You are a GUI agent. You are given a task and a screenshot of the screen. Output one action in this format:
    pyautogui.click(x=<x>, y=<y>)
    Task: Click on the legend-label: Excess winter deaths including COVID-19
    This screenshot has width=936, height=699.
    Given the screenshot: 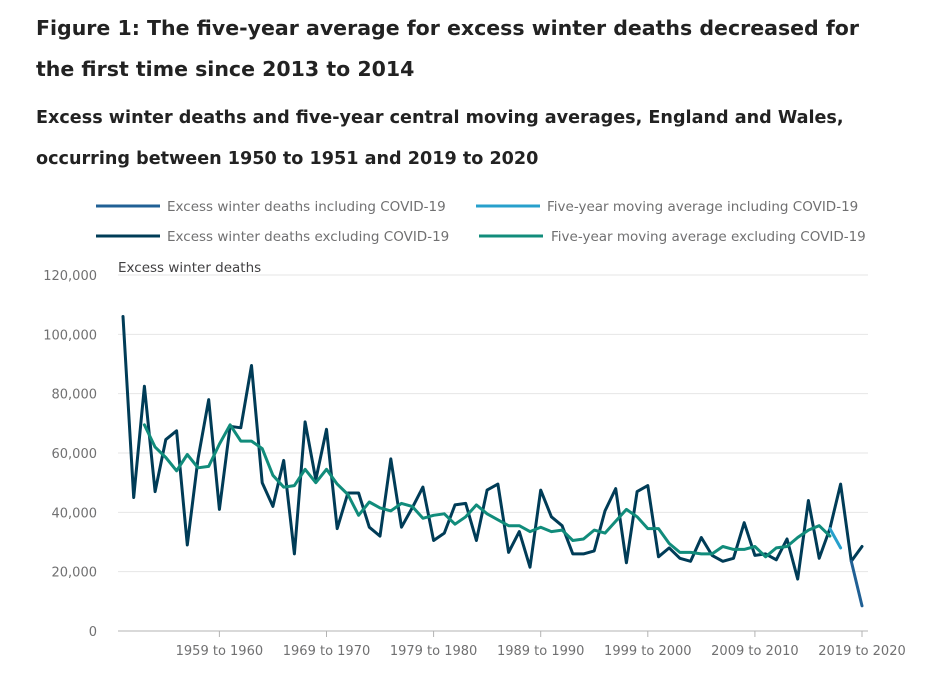 What is the action you would take?
    pyautogui.click(x=306, y=207)
    